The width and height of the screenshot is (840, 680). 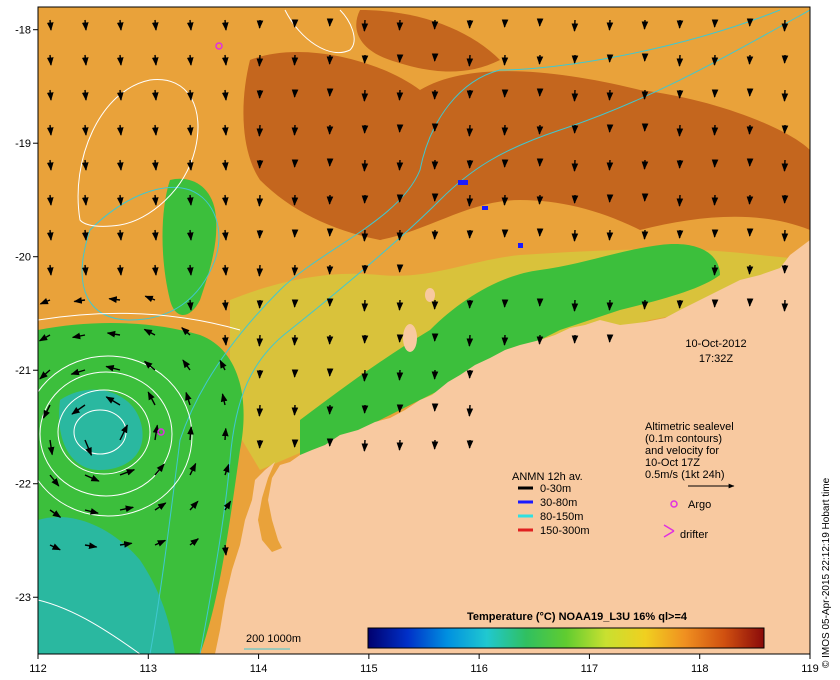 I want to click on isobath-1000m-west, so click(x=150, y=253).